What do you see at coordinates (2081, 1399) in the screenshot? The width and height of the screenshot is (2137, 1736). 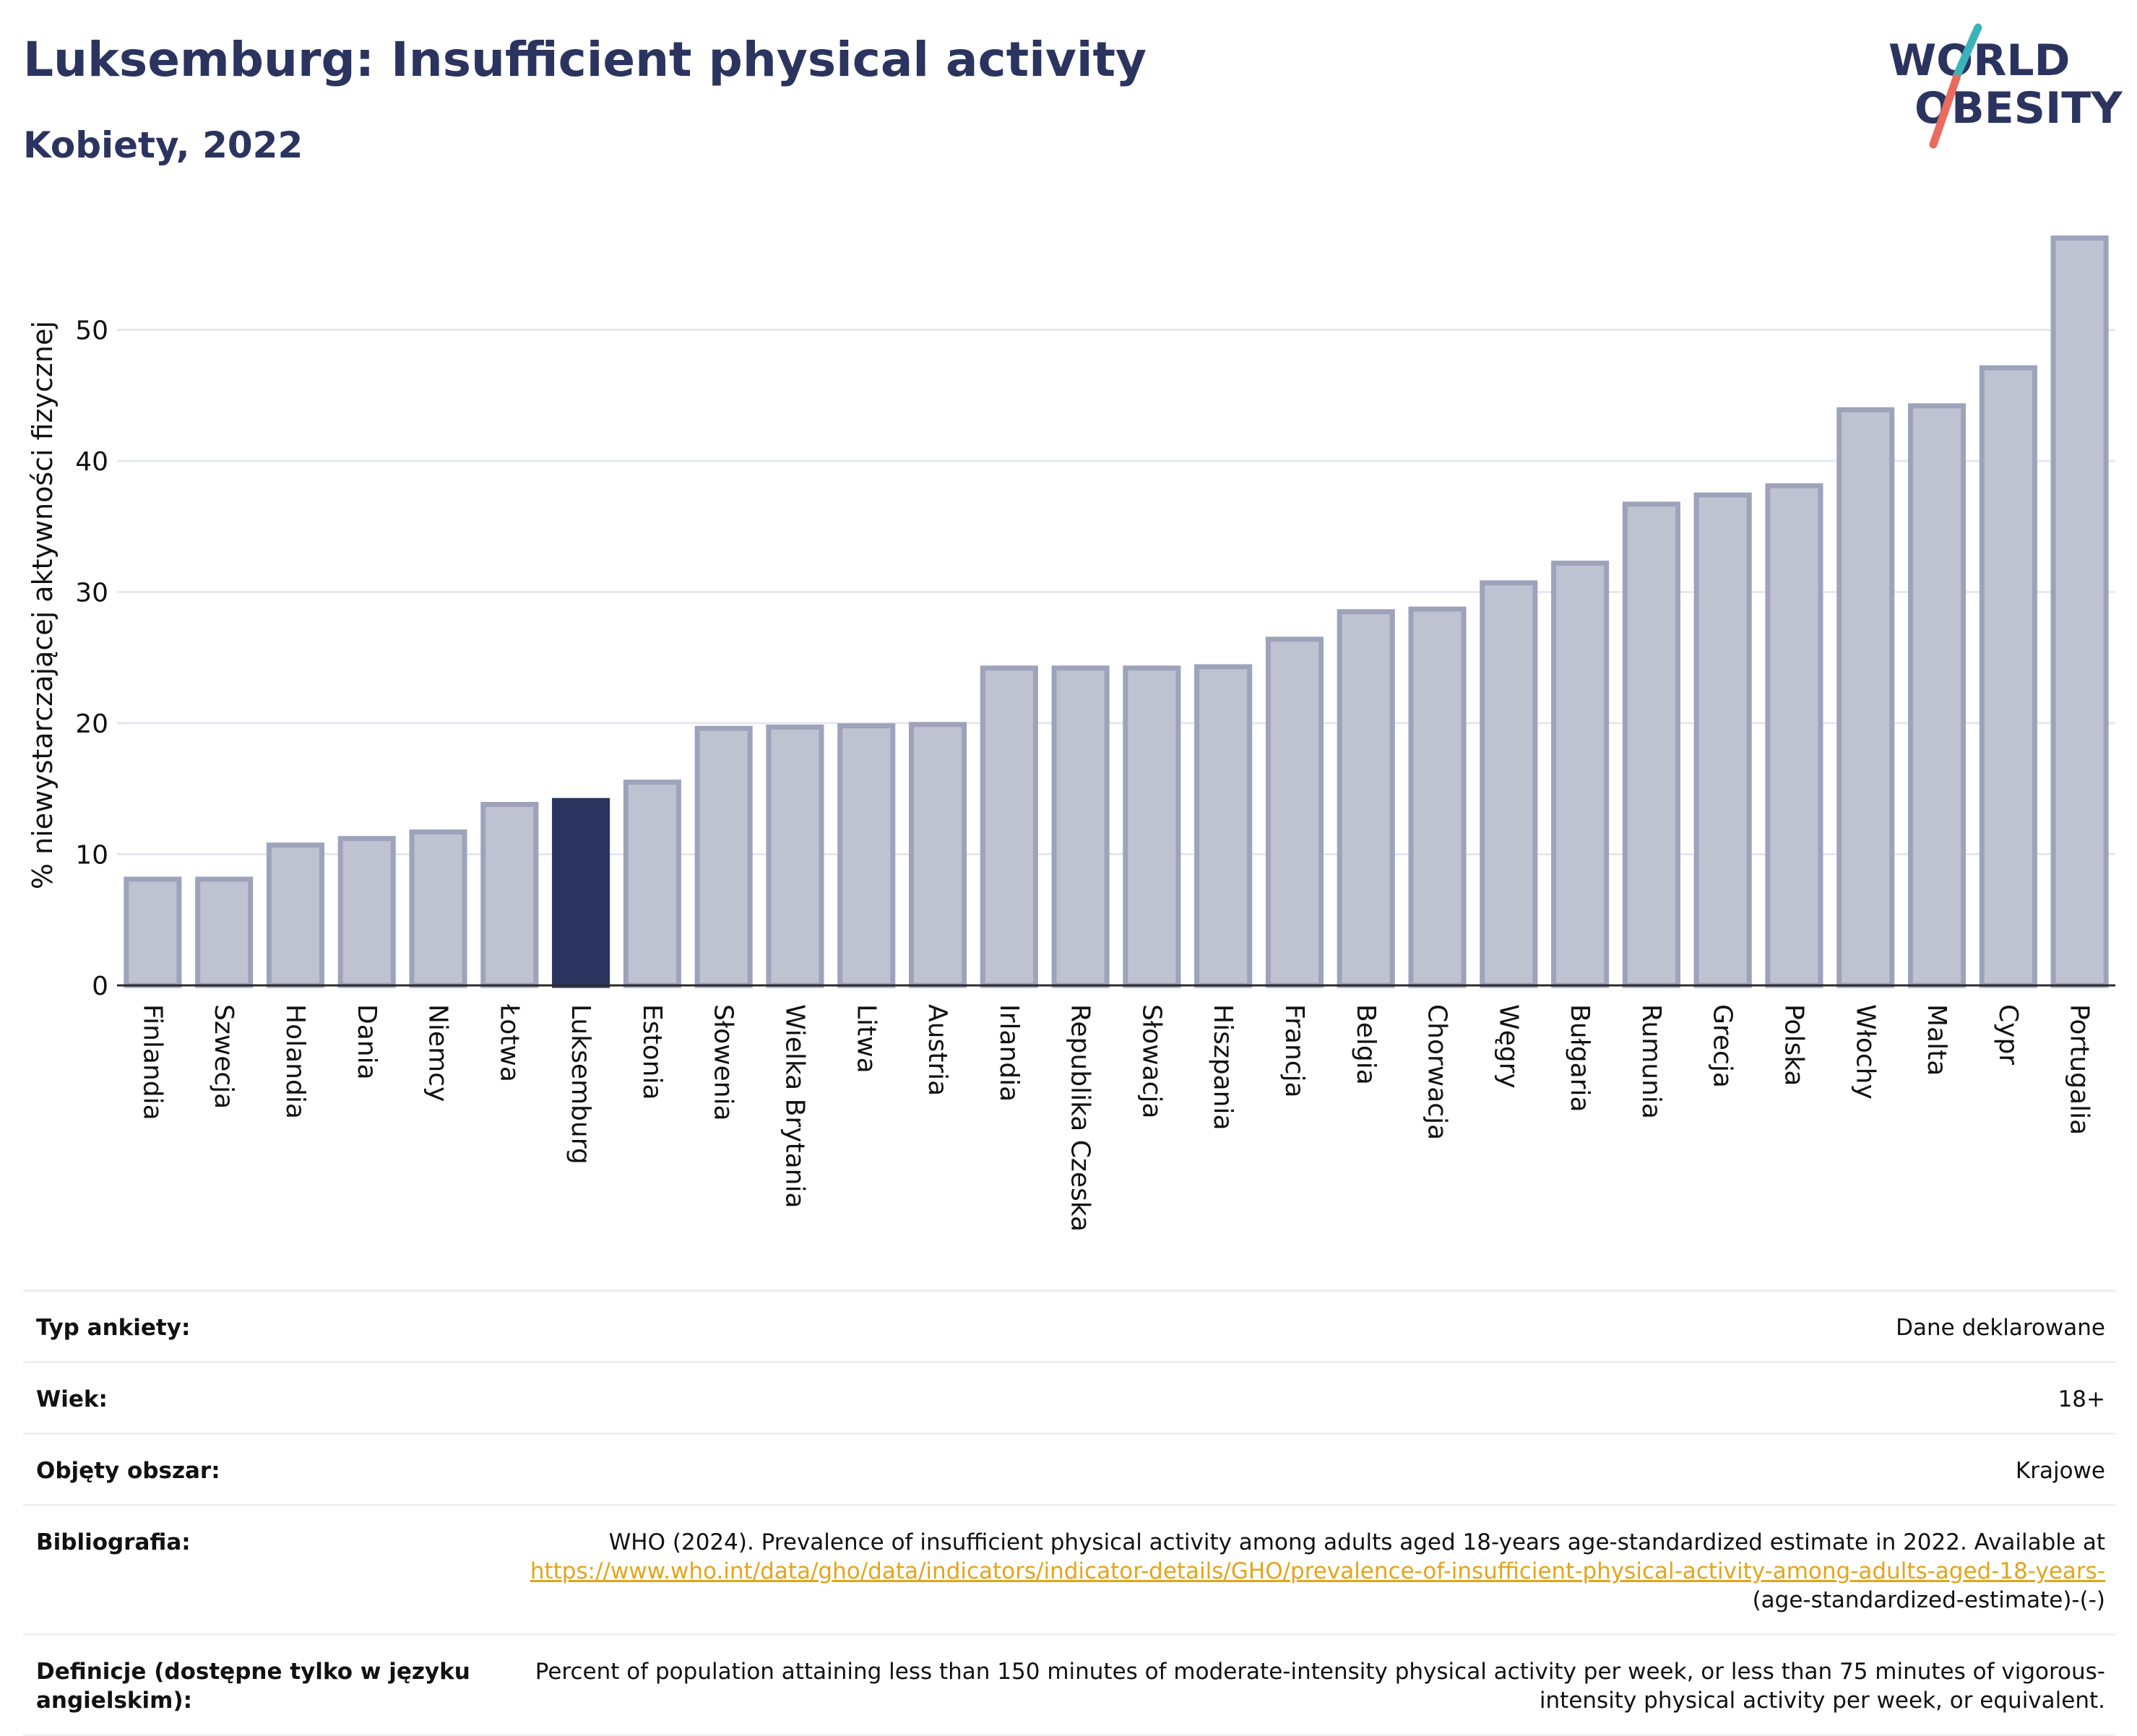 I see `info-value: 18+` at bounding box center [2081, 1399].